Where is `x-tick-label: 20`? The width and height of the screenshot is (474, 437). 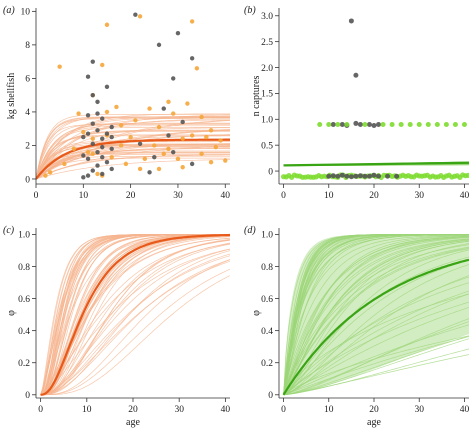 x-tick-label: 20 is located at coordinates (133, 410).